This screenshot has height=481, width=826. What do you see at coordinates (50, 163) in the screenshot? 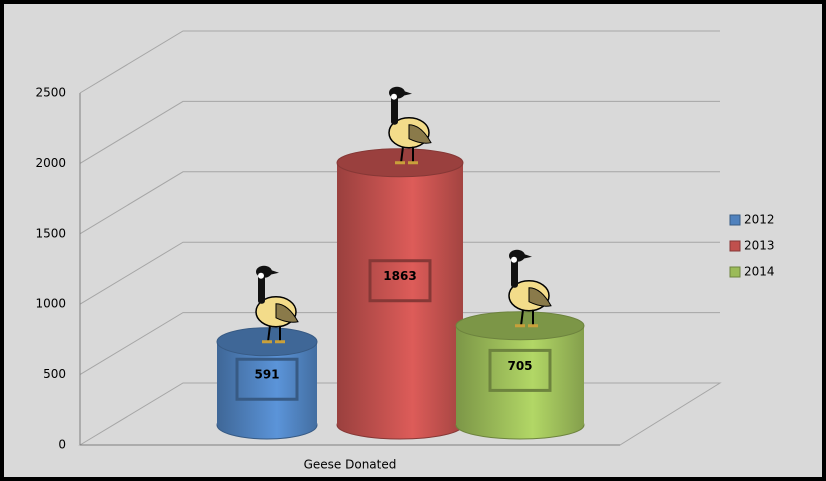
I see `y-tick-label: 2000` at bounding box center [50, 163].